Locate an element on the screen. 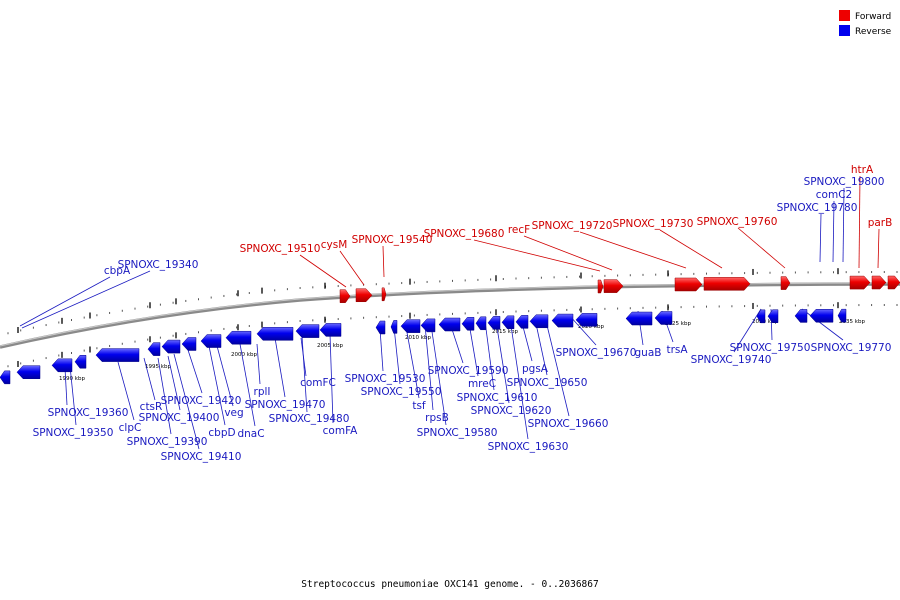 Image resolution: width=900 pixels, height=600 pixels. gene-label-spnoxc-19350: SPNOXC_19350 is located at coordinates (73, 433).